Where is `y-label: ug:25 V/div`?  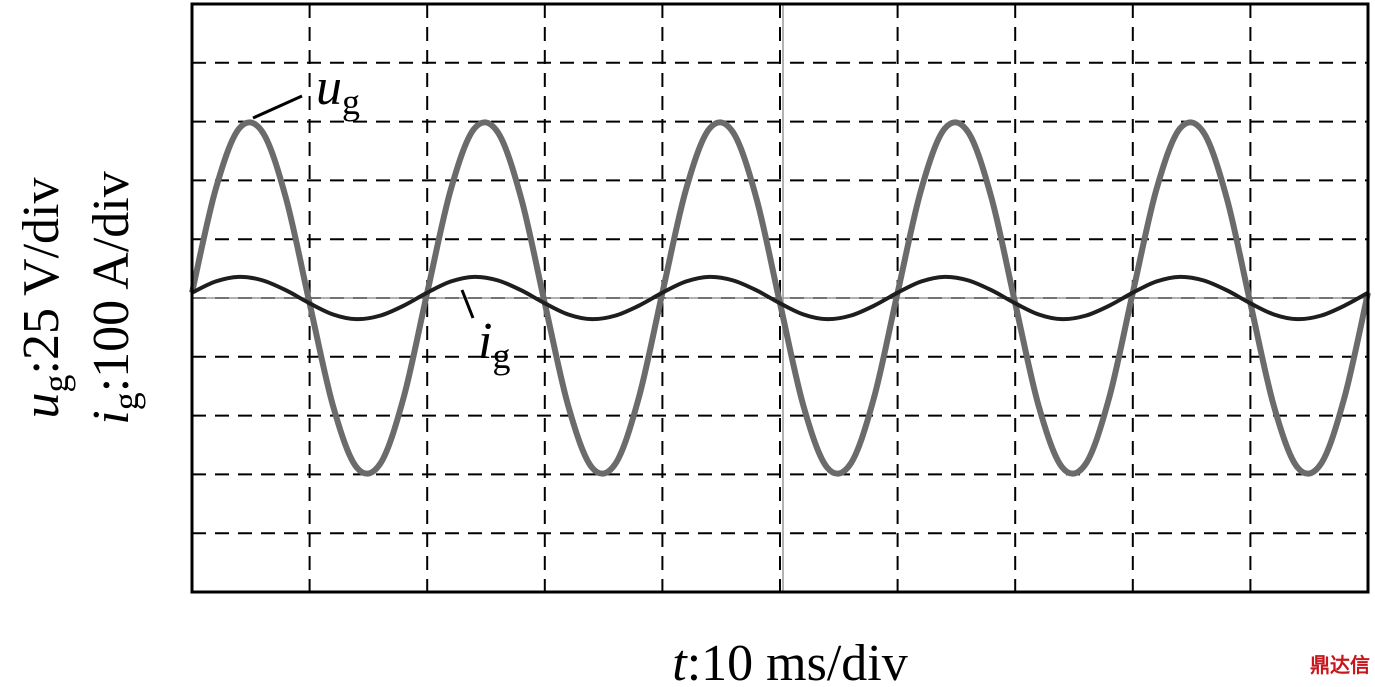
y-label: ug:25 V/div is located at coordinates (44, 298).